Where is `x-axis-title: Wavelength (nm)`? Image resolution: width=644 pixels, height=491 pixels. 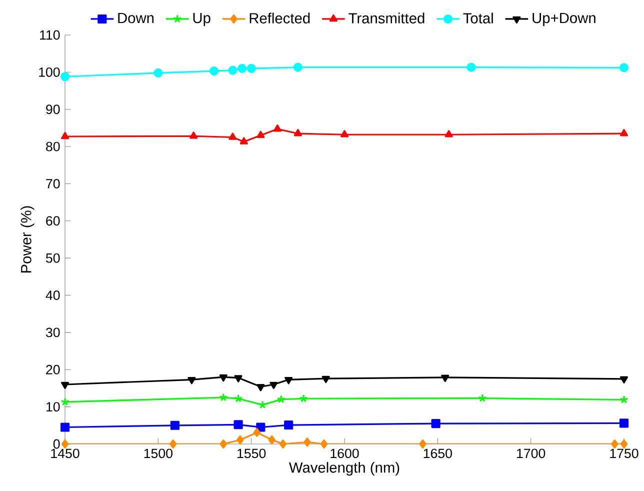 x-axis-title: Wavelength (nm) is located at coordinates (344, 469).